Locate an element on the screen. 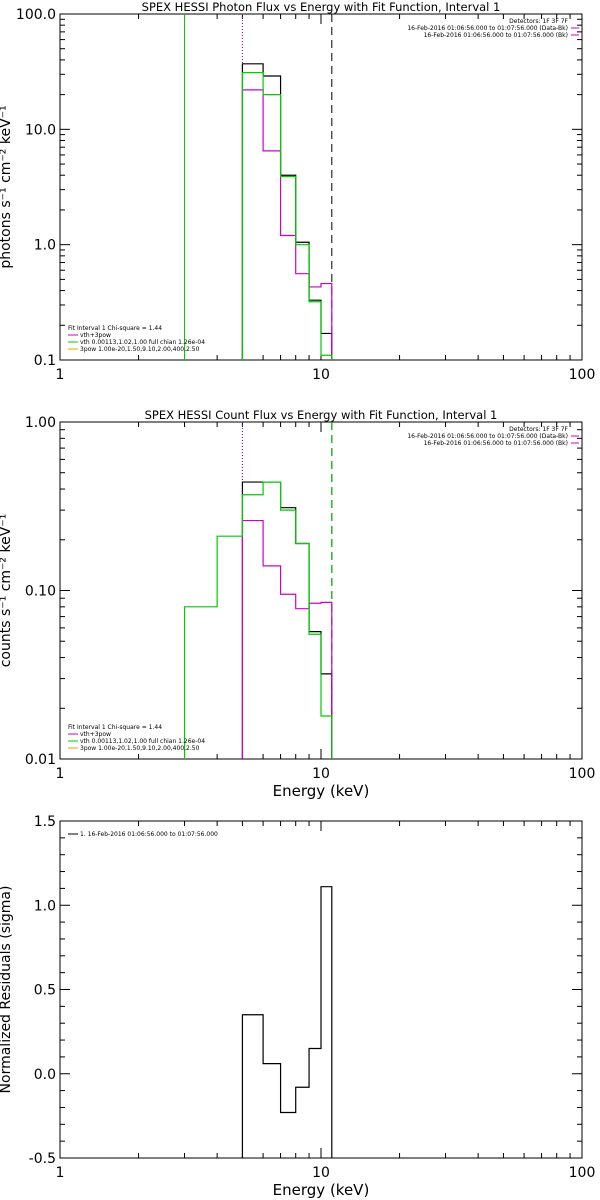 Image resolution: width=600 pixels, height=1200 pixels. y-axis-label: photons s⁻¹ cm⁻² keV⁻¹ is located at coordinates (7, 186).